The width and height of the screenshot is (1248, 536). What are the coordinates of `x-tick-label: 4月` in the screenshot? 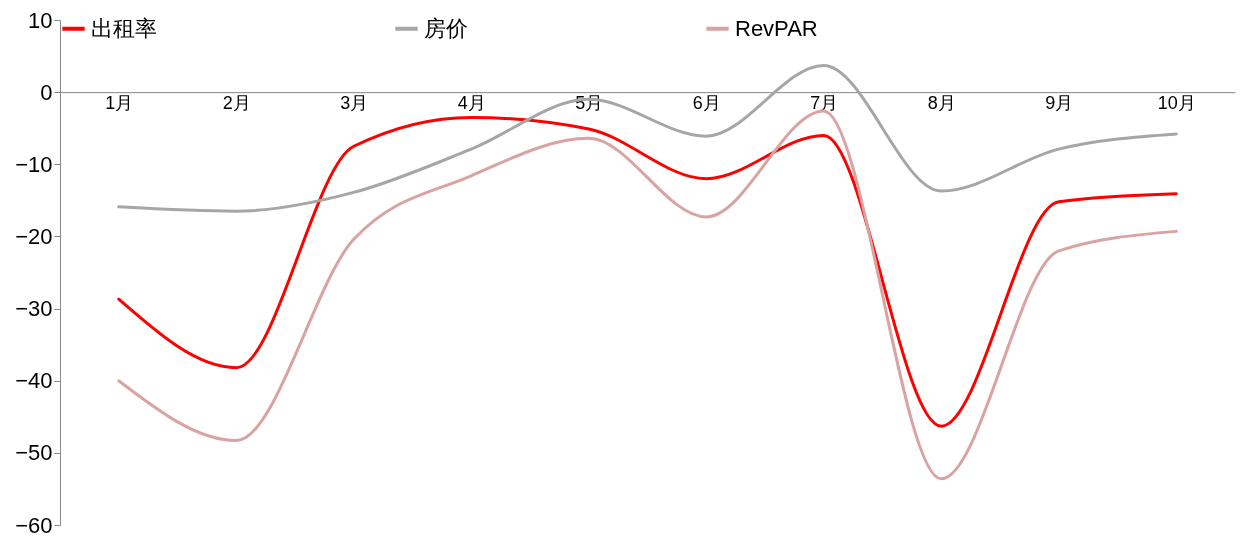 It's located at (471, 102).